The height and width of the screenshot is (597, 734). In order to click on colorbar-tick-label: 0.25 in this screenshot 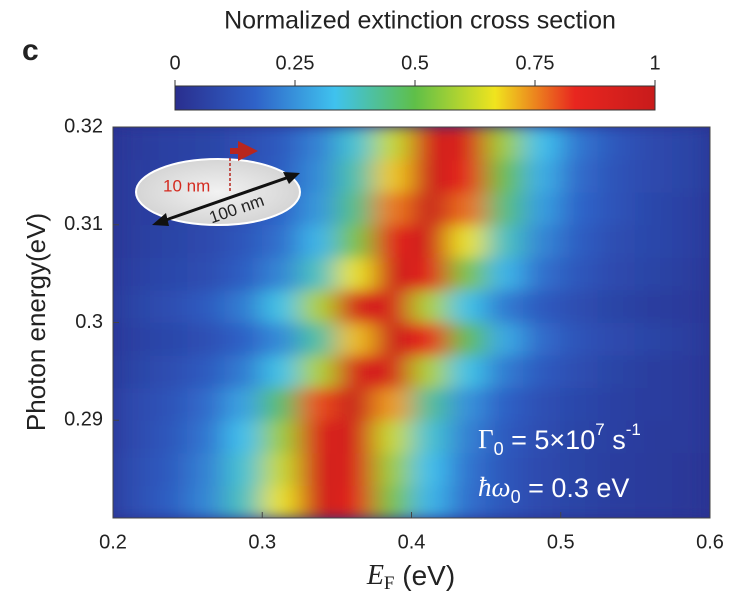, I will do `click(295, 63)`.